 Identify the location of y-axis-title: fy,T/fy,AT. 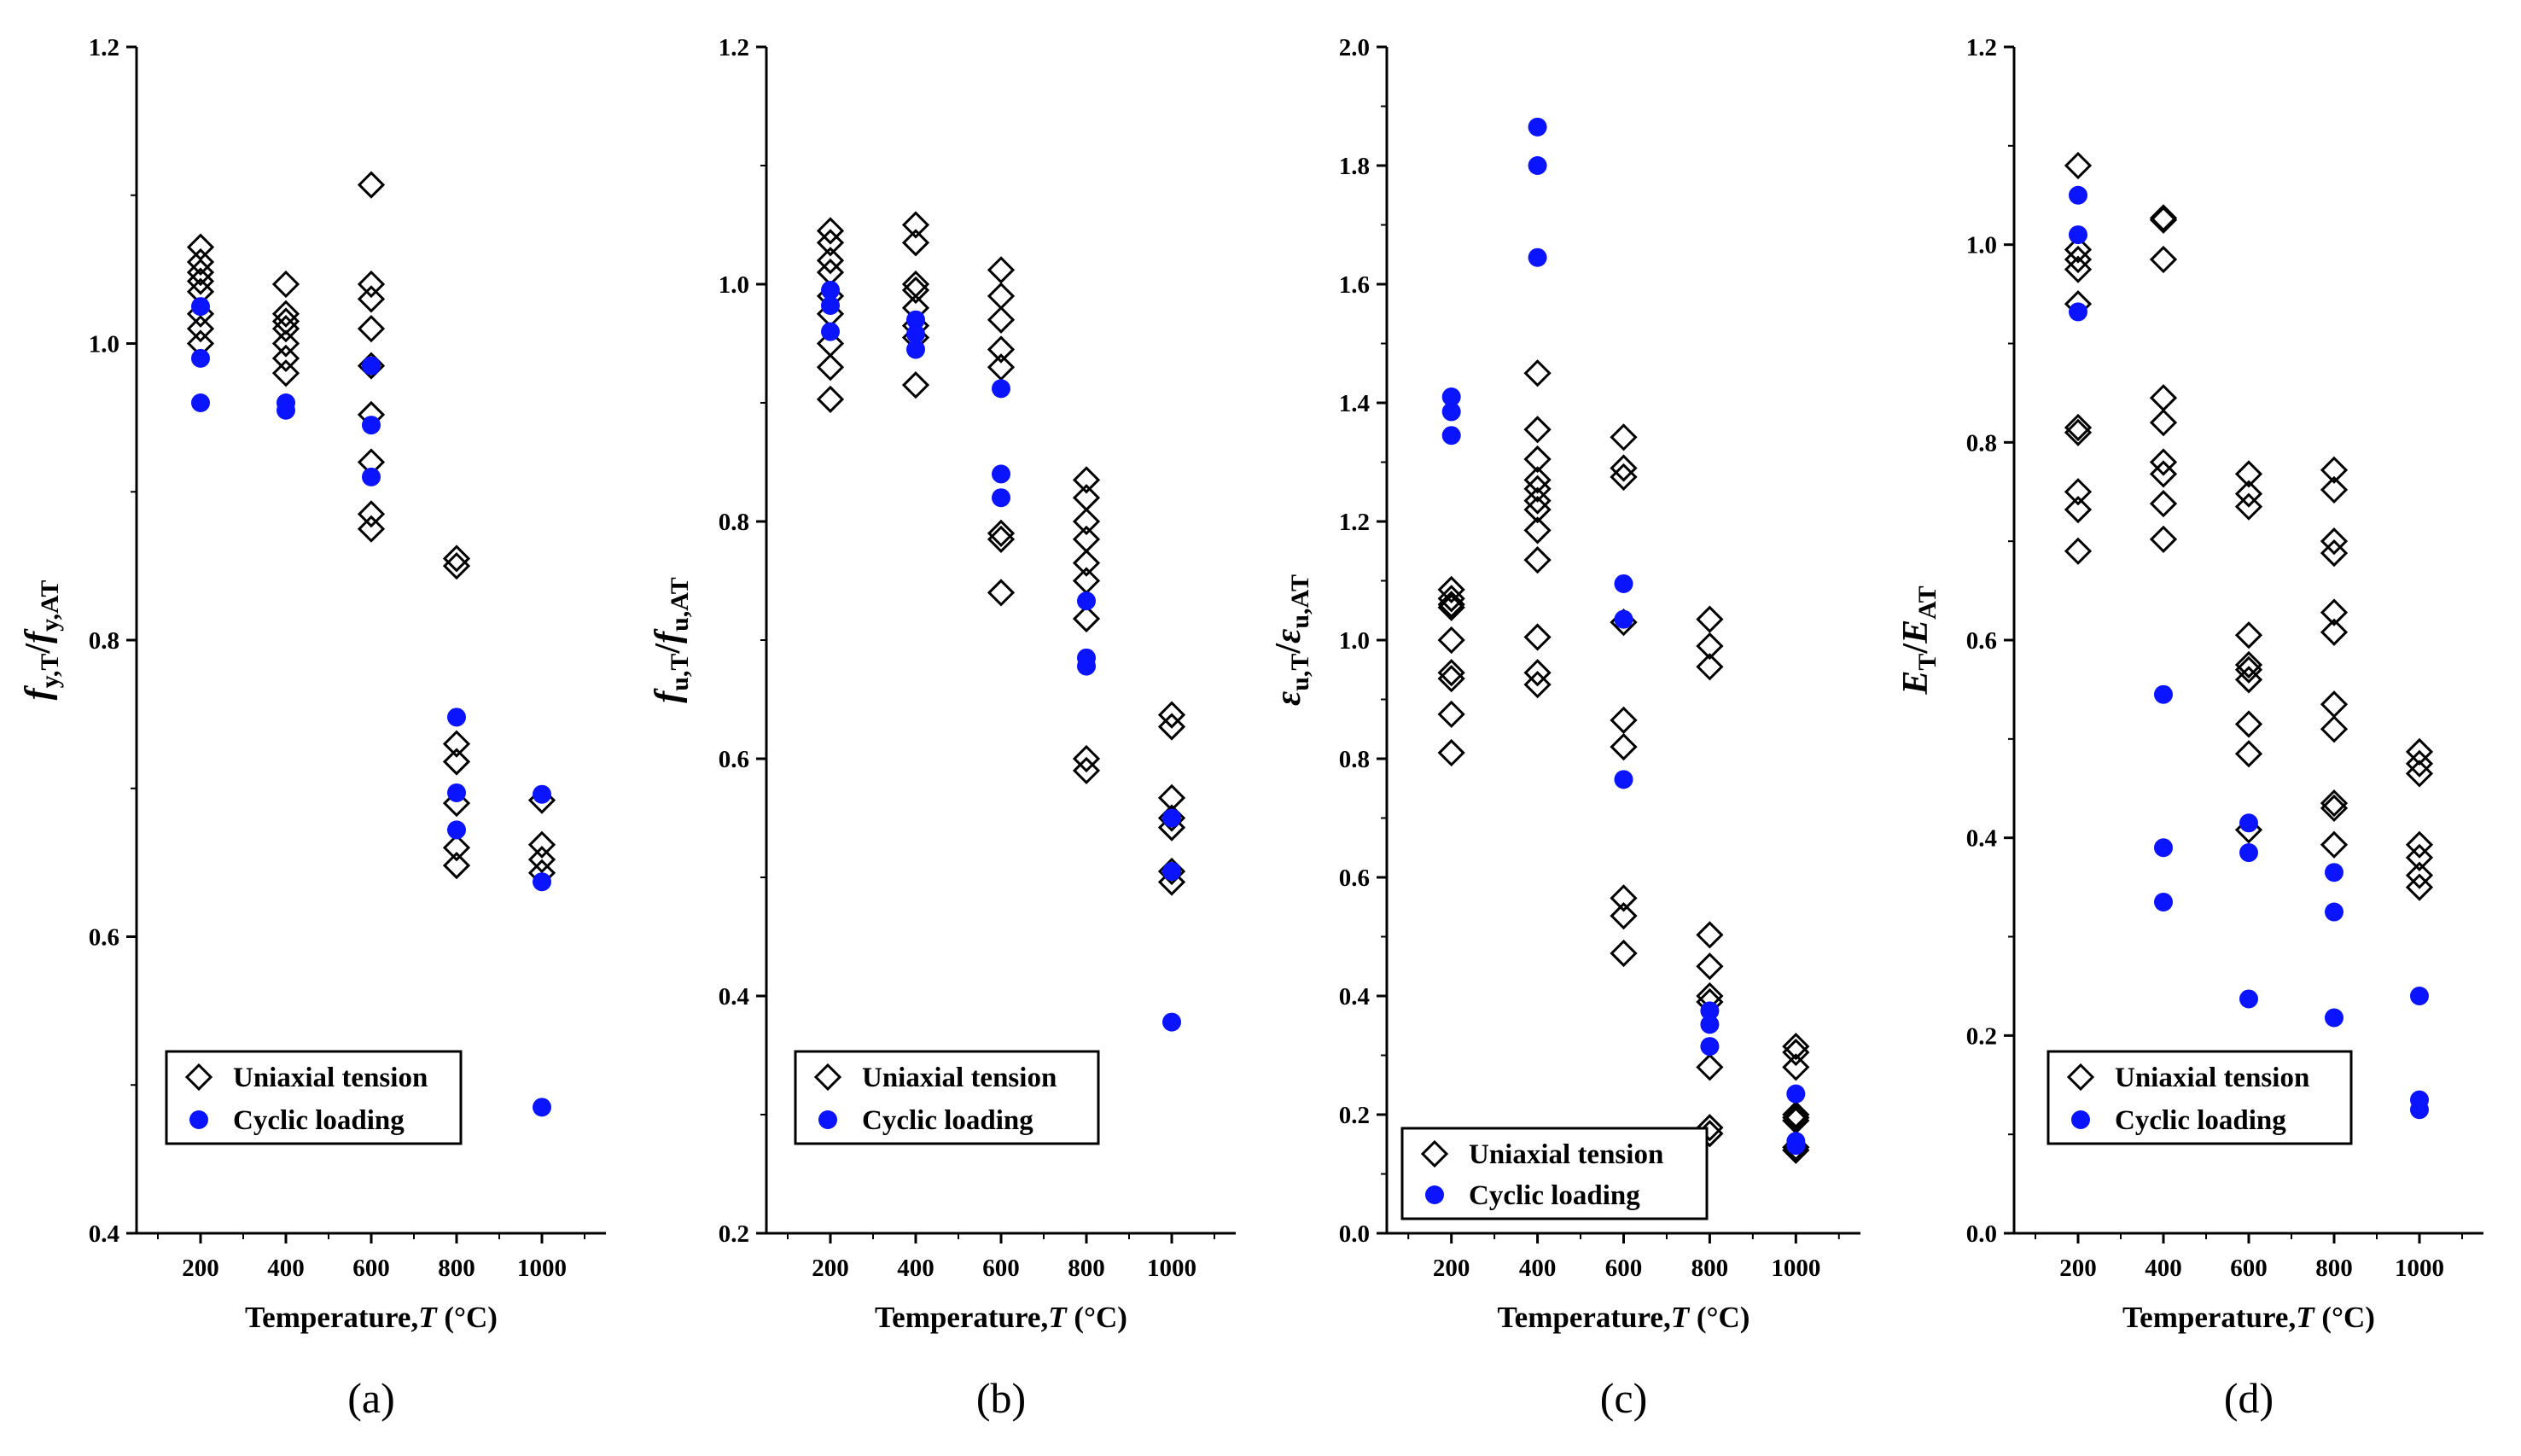
(41, 640).